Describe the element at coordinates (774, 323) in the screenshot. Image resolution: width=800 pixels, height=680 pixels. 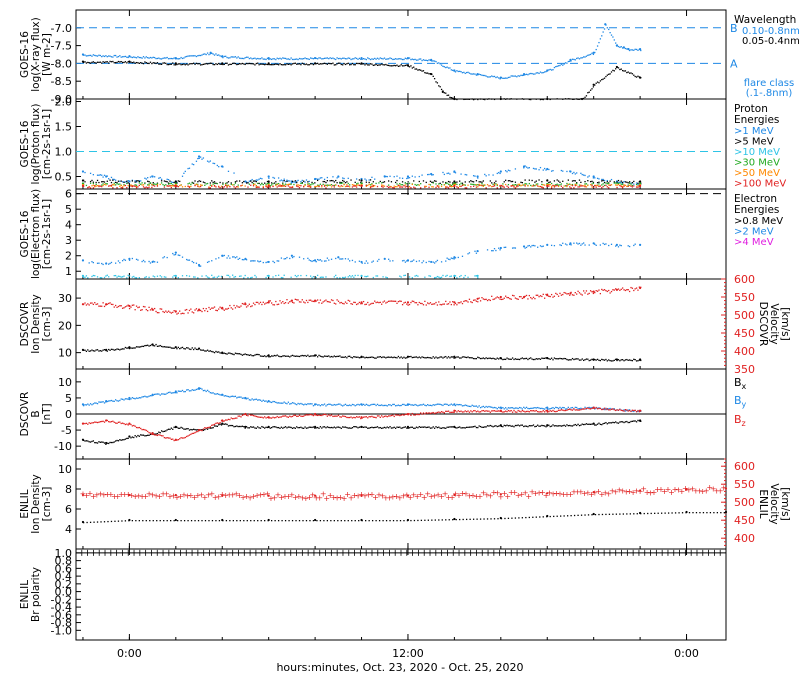
I see `panel-4-ylabel-right: Velocity` at that location.